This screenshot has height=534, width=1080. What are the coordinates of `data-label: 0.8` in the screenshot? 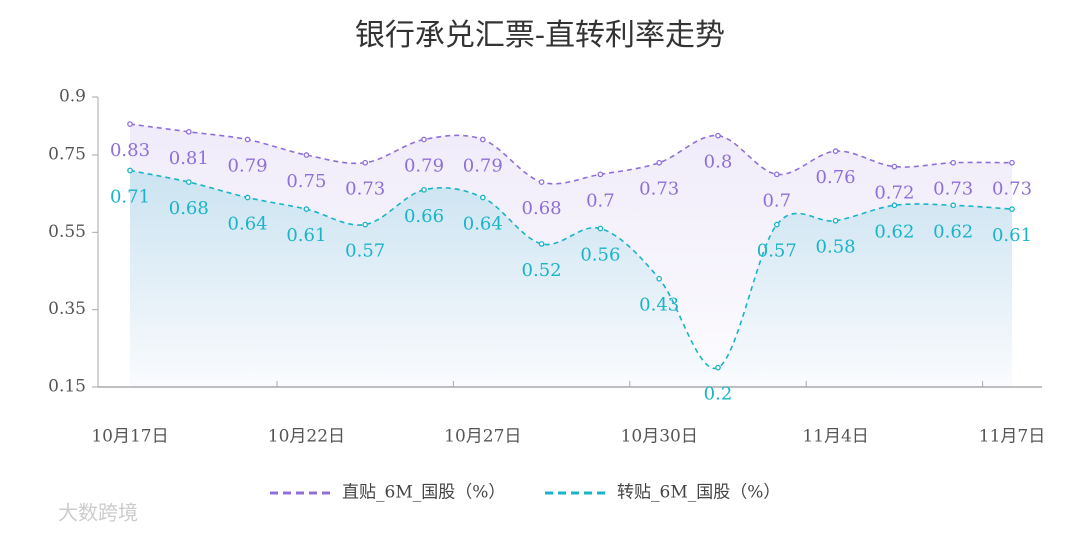 It's located at (718, 162).